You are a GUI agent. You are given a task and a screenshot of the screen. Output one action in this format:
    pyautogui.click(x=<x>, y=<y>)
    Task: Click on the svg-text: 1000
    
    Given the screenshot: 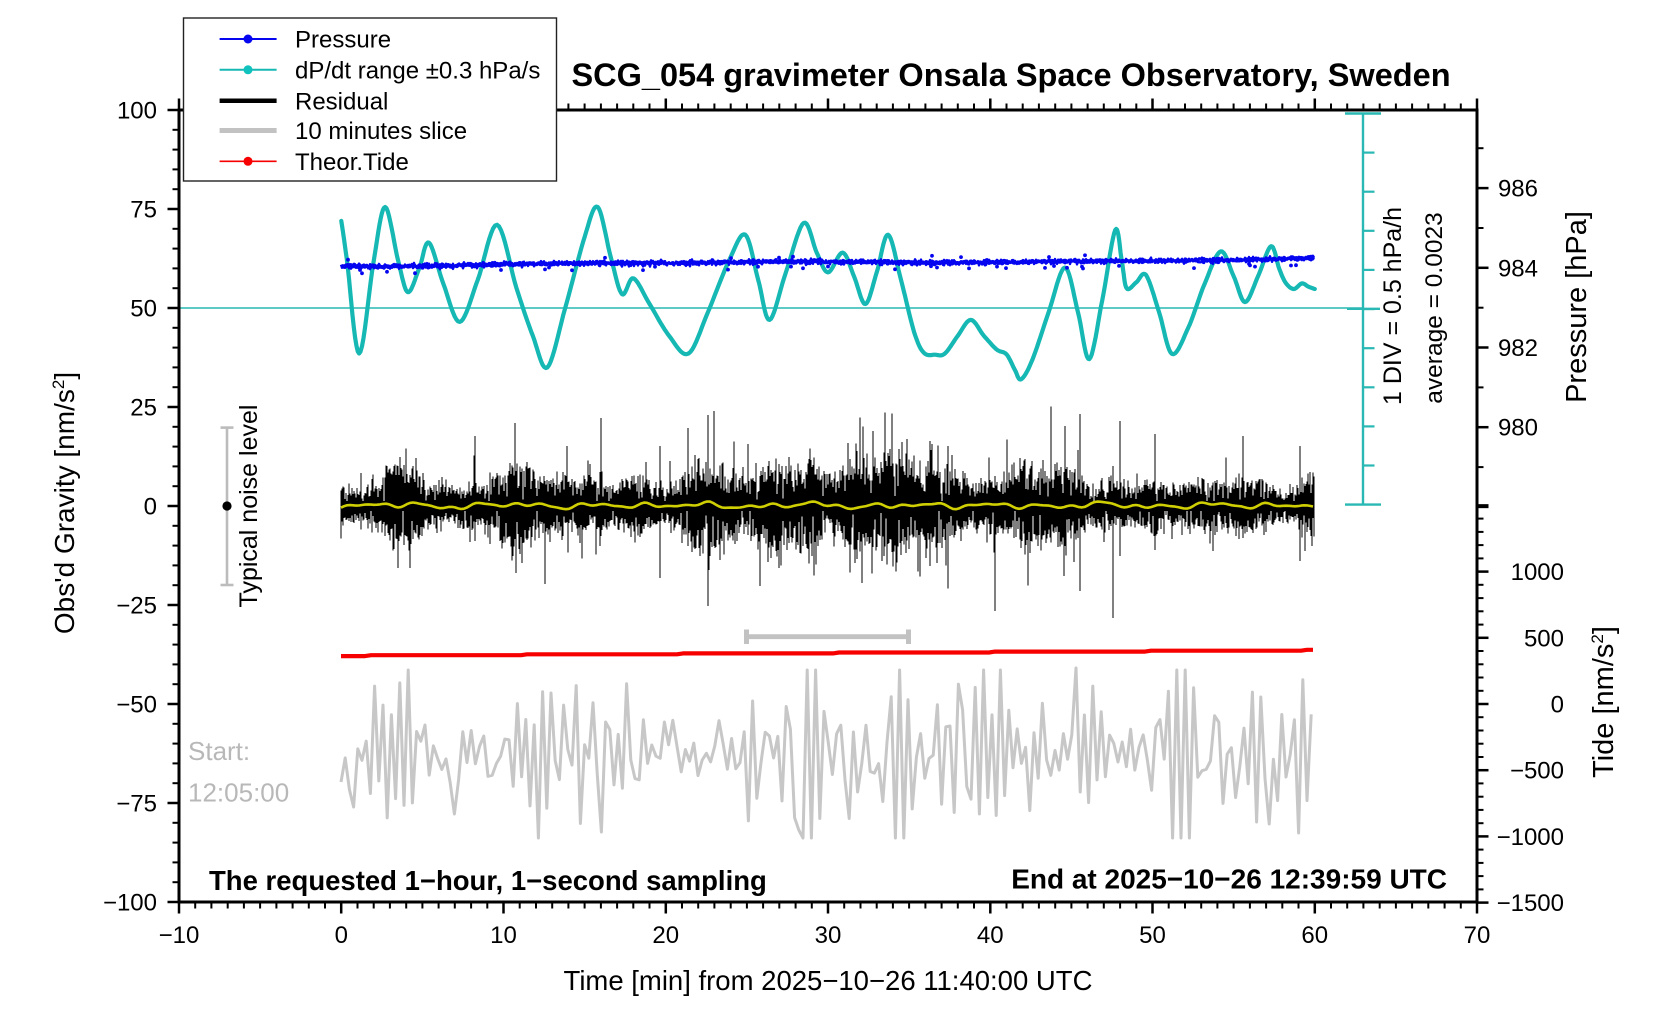 What is the action you would take?
    pyautogui.click(x=1537, y=572)
    